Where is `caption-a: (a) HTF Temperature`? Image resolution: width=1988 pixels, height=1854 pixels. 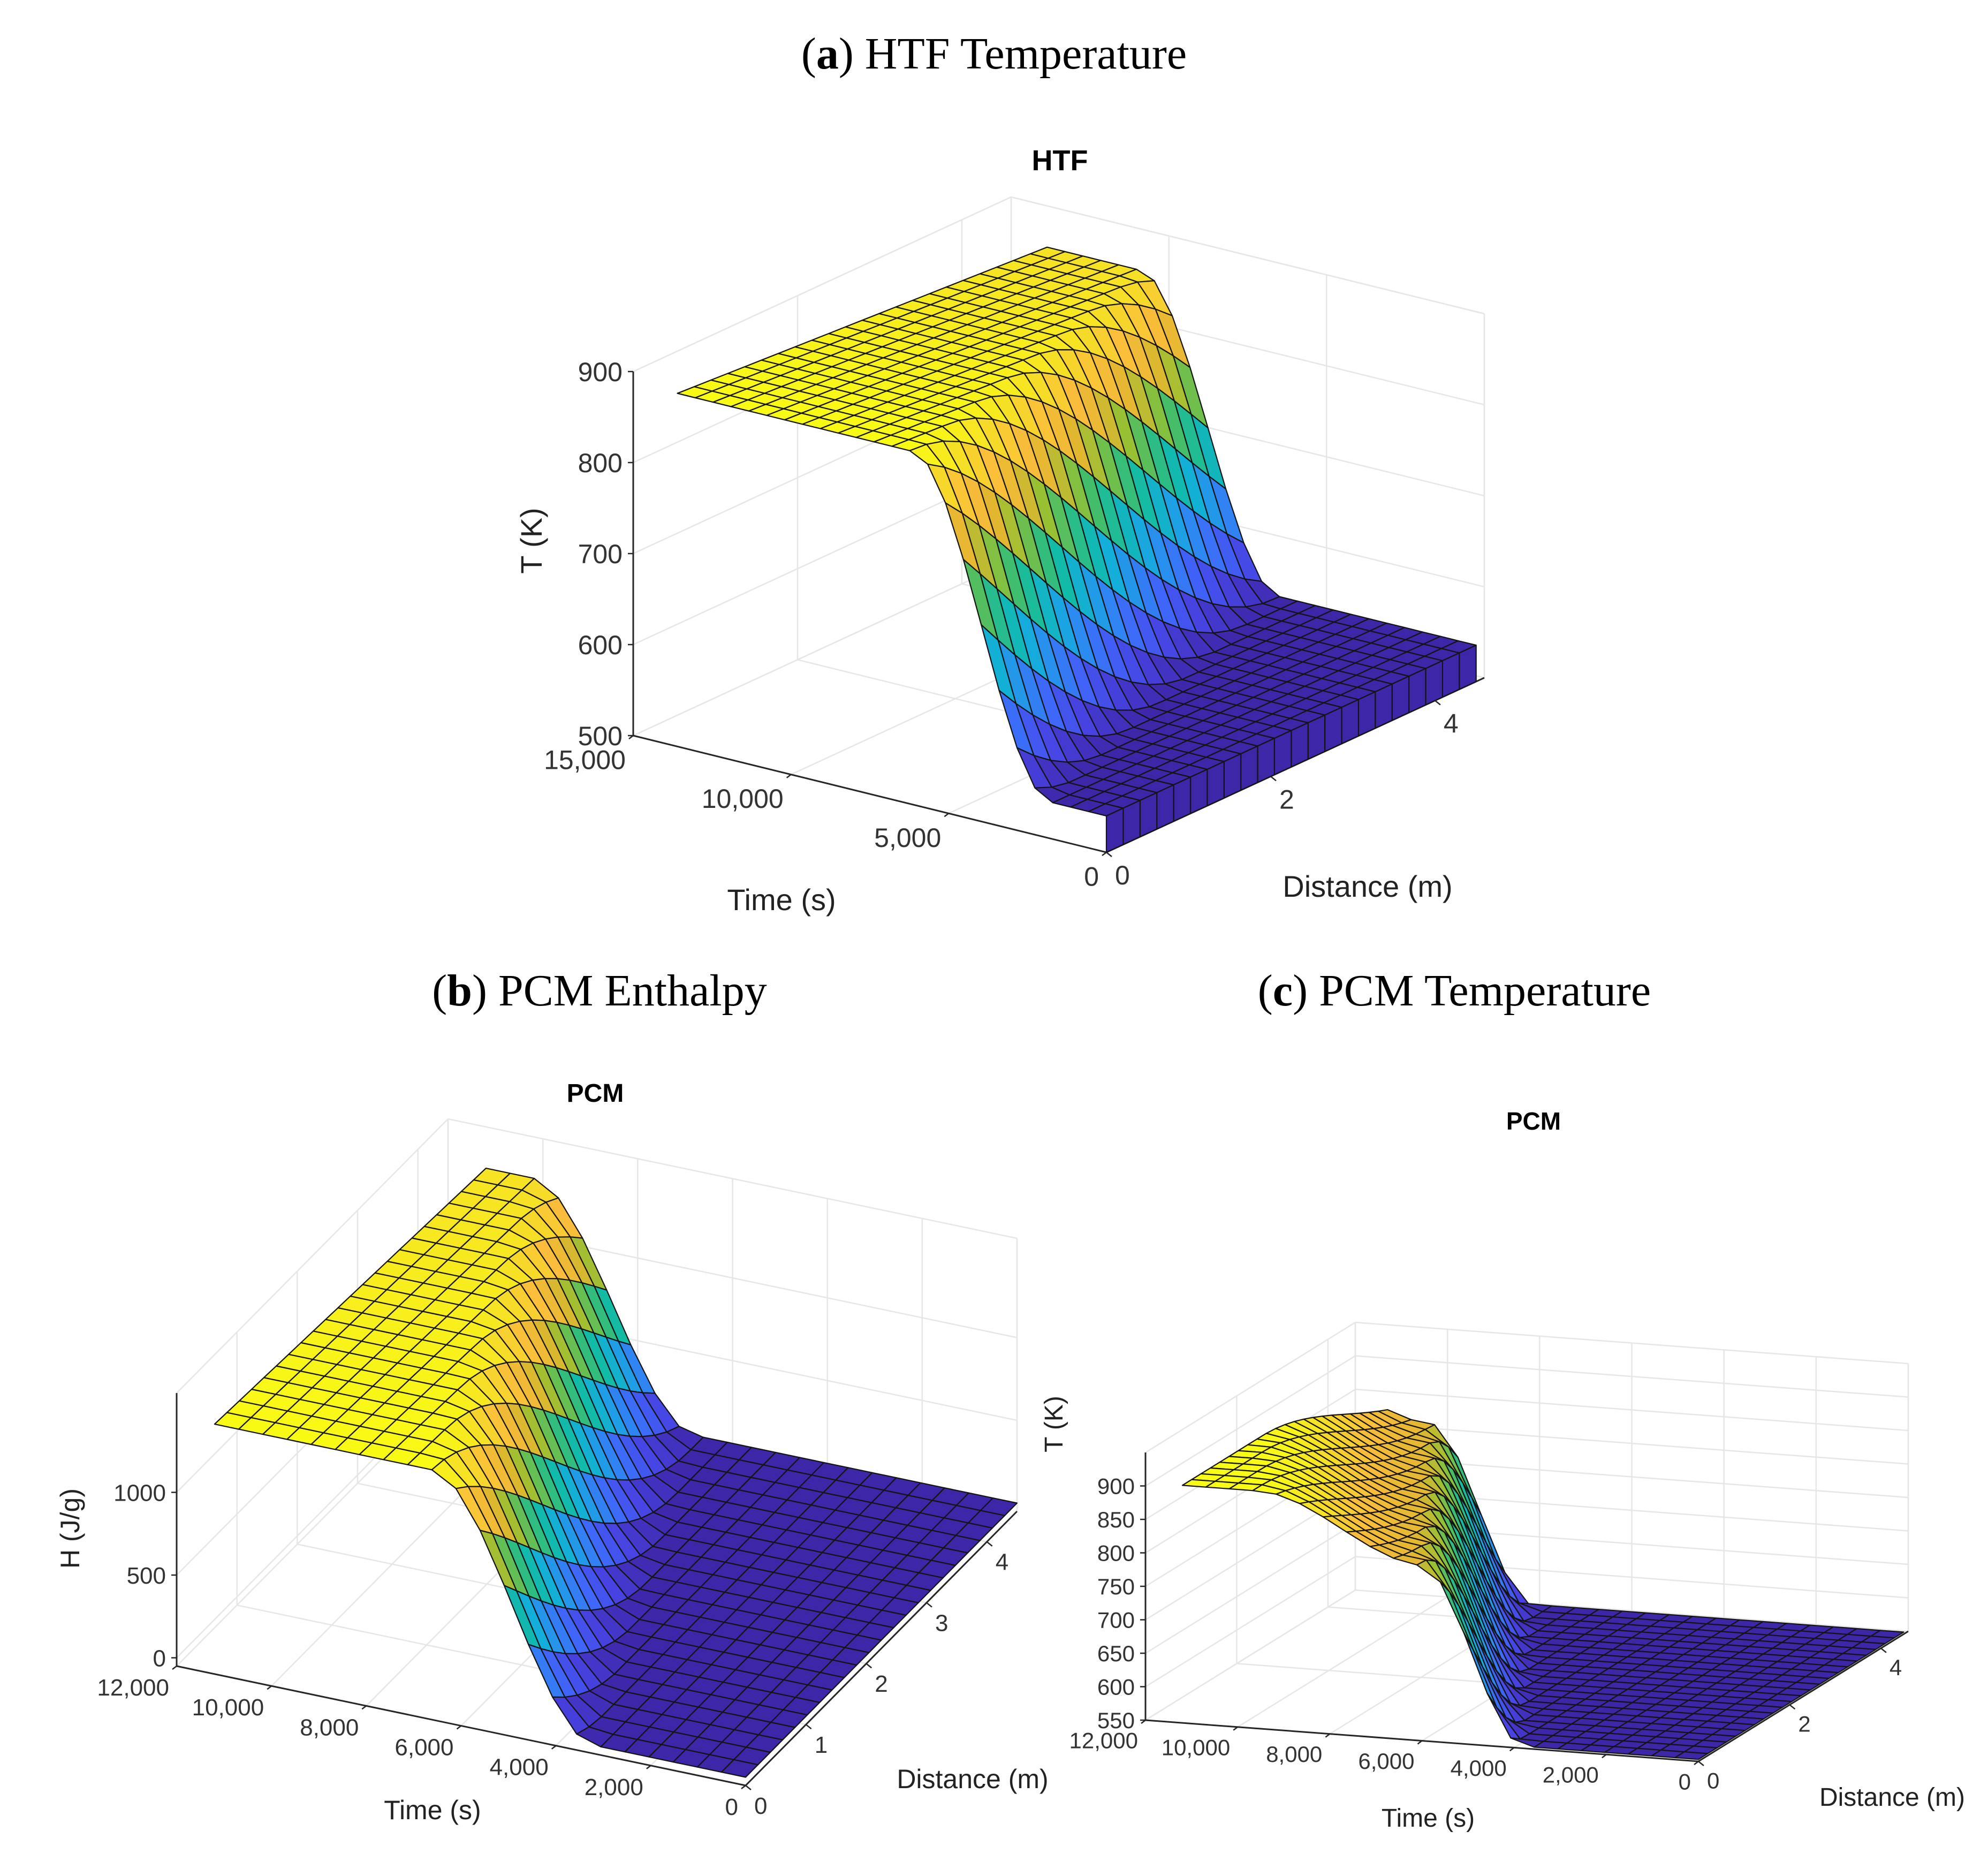 caption-a: (a) HTF Temperature is located at coordinates (994, 54).